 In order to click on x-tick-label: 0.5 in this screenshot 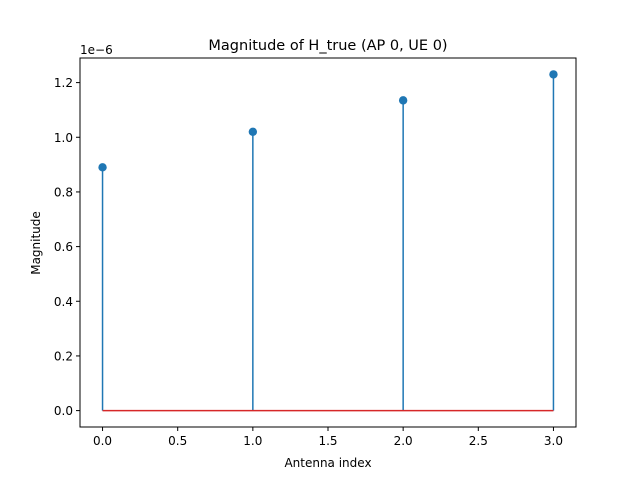, I will do `click(177, 441)`.